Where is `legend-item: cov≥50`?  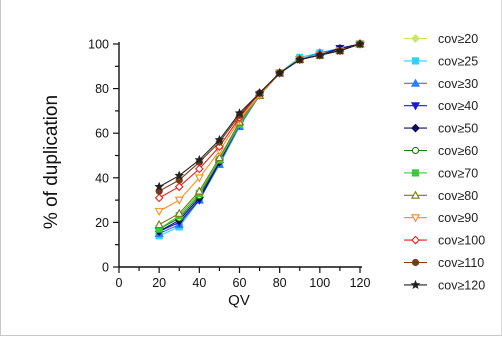
legend-item: cov≥50 is located at coordinates (441, 129).